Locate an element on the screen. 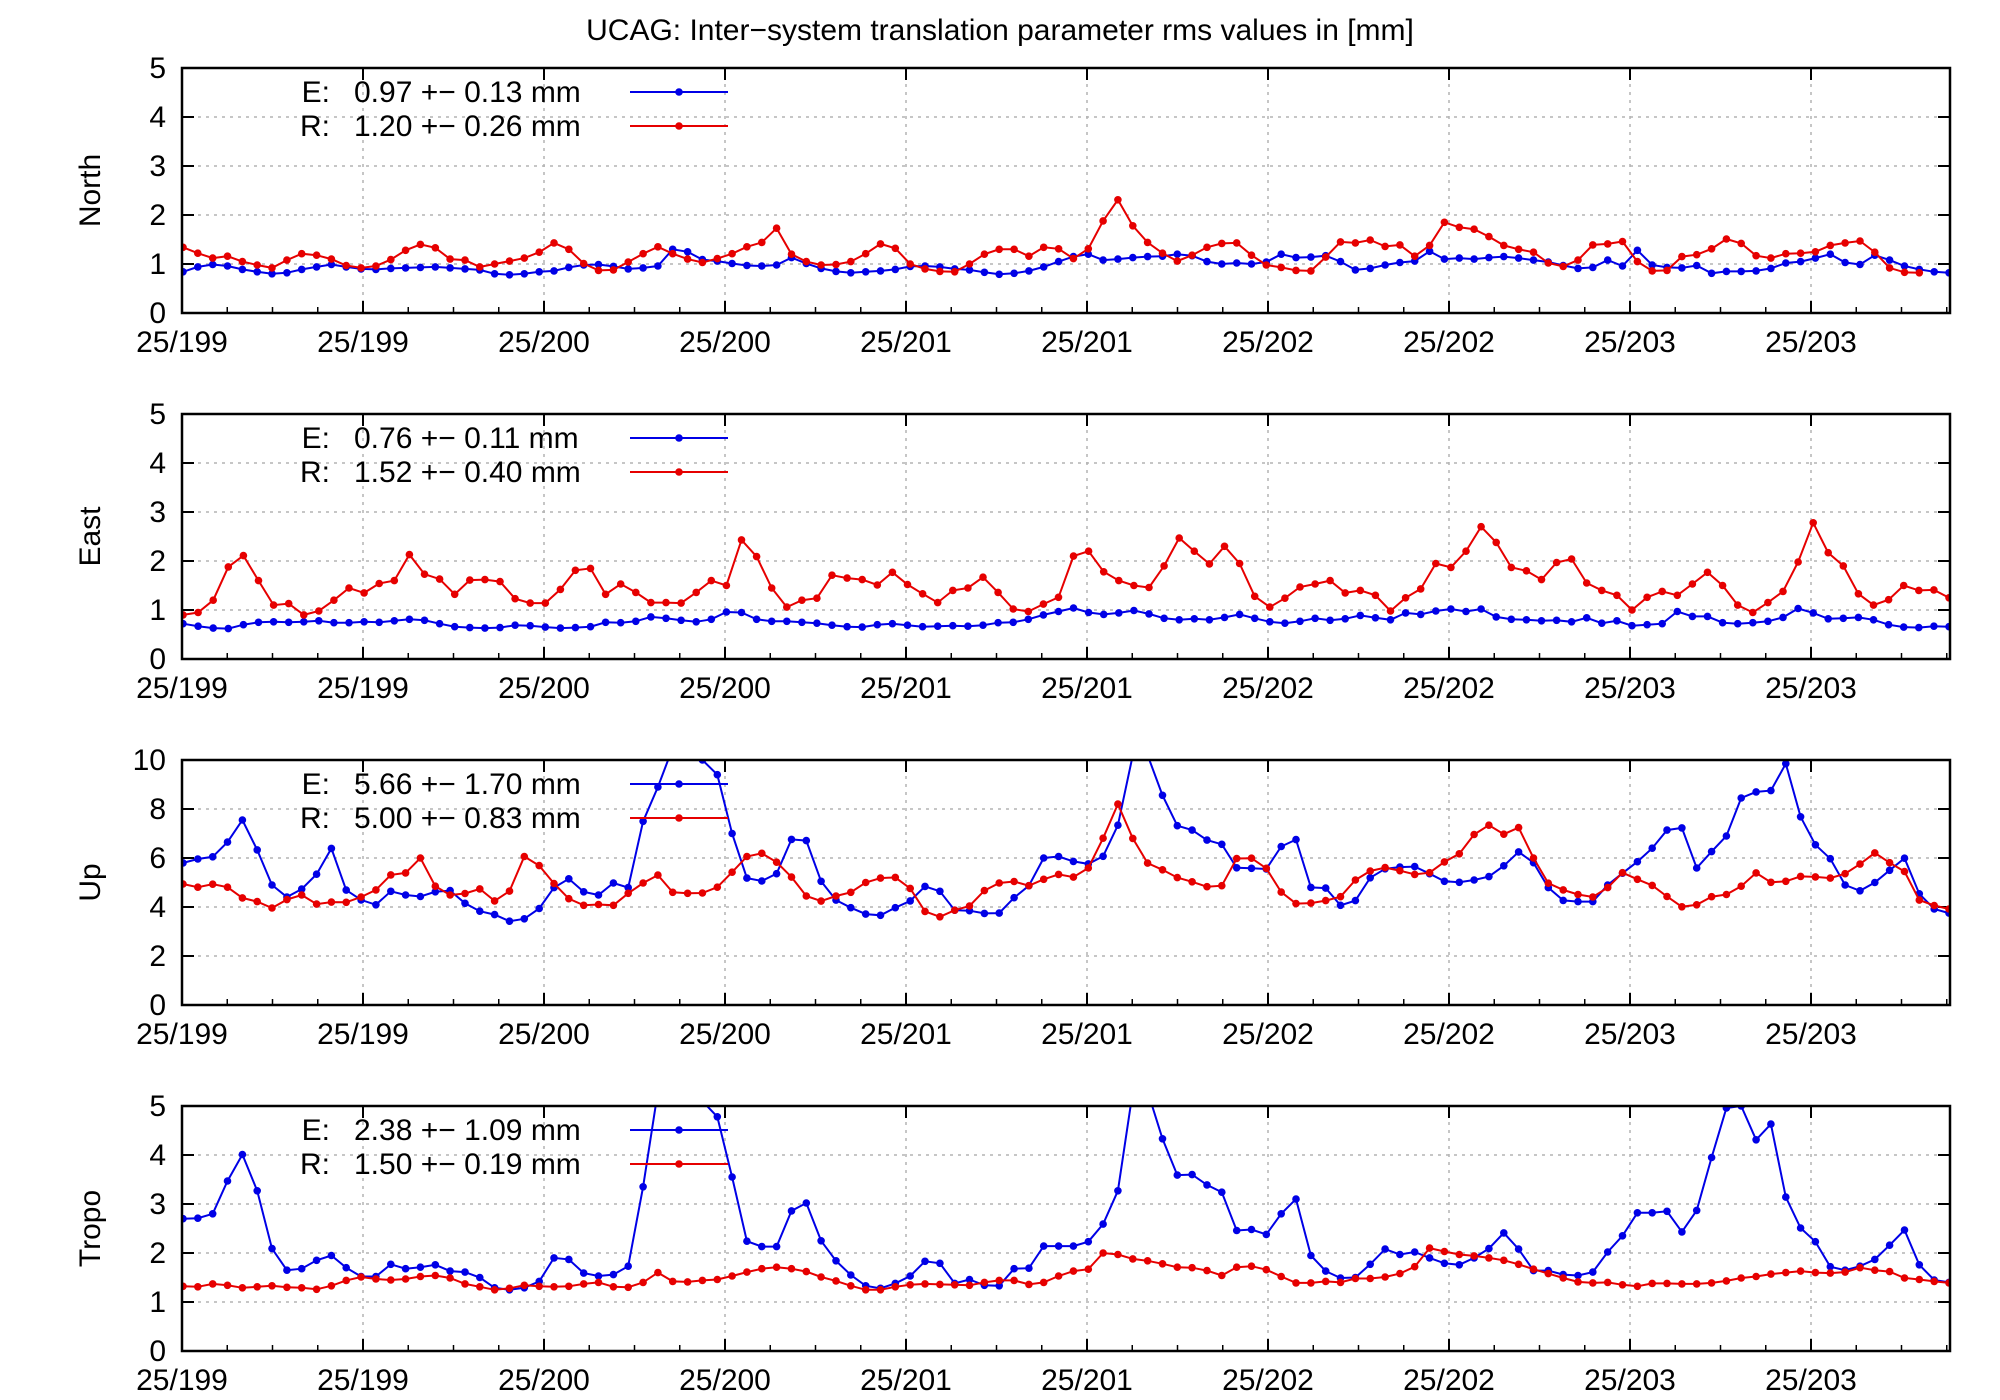  legend-marker-R is located at coordinates (679, 472).